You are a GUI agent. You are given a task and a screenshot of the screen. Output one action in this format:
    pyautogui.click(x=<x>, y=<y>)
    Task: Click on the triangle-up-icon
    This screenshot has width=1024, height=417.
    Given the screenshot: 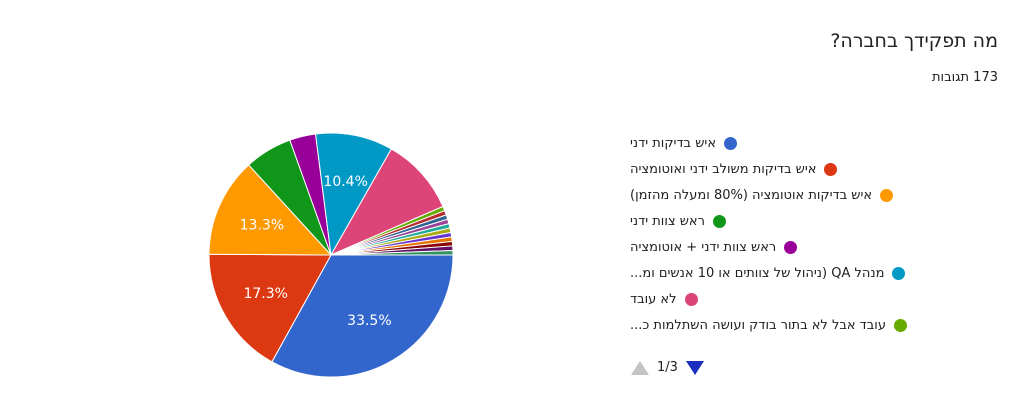 What is the action you would take?
    pyautogui.click(x=640, y=367)
    